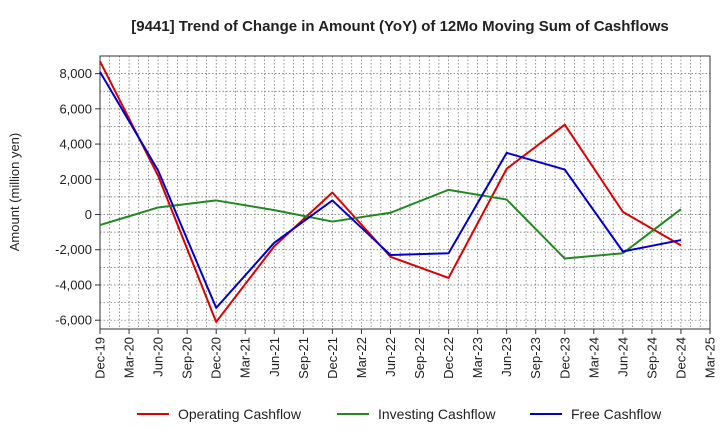 The width and height of the screenshot is (720, 440). I want to click on y-tick-label: -2,000, so click(73, 249).